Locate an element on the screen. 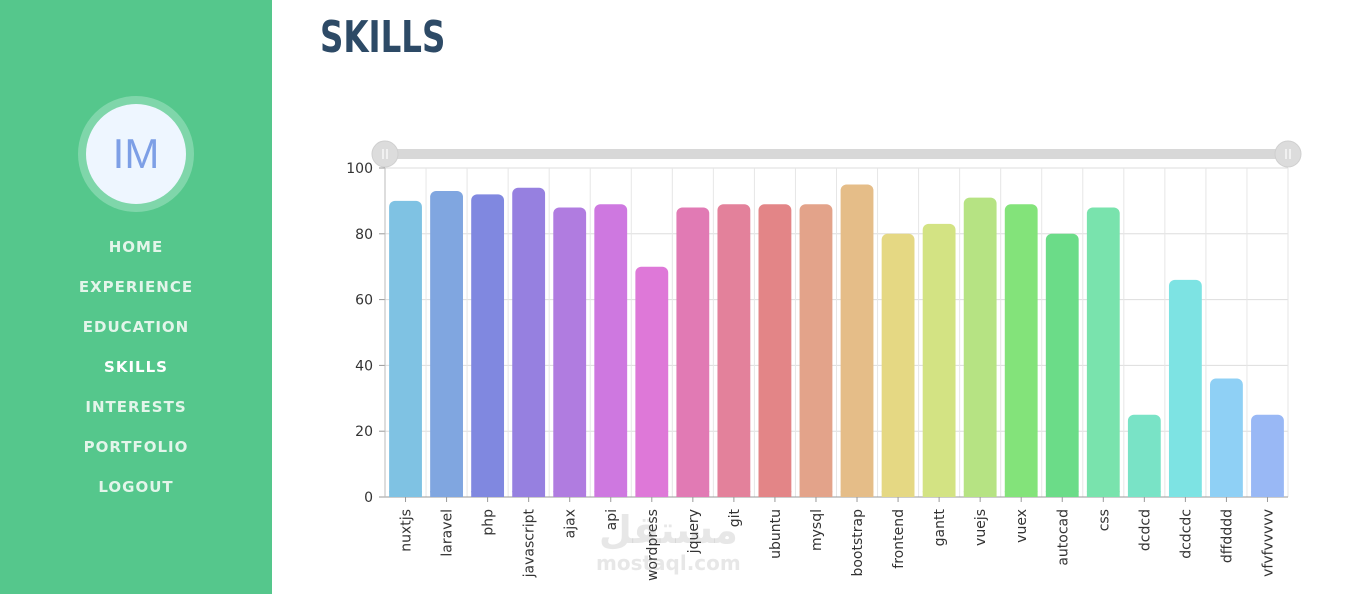  nav-item-interests: INTERESTS is located at coordinates (136, 407).